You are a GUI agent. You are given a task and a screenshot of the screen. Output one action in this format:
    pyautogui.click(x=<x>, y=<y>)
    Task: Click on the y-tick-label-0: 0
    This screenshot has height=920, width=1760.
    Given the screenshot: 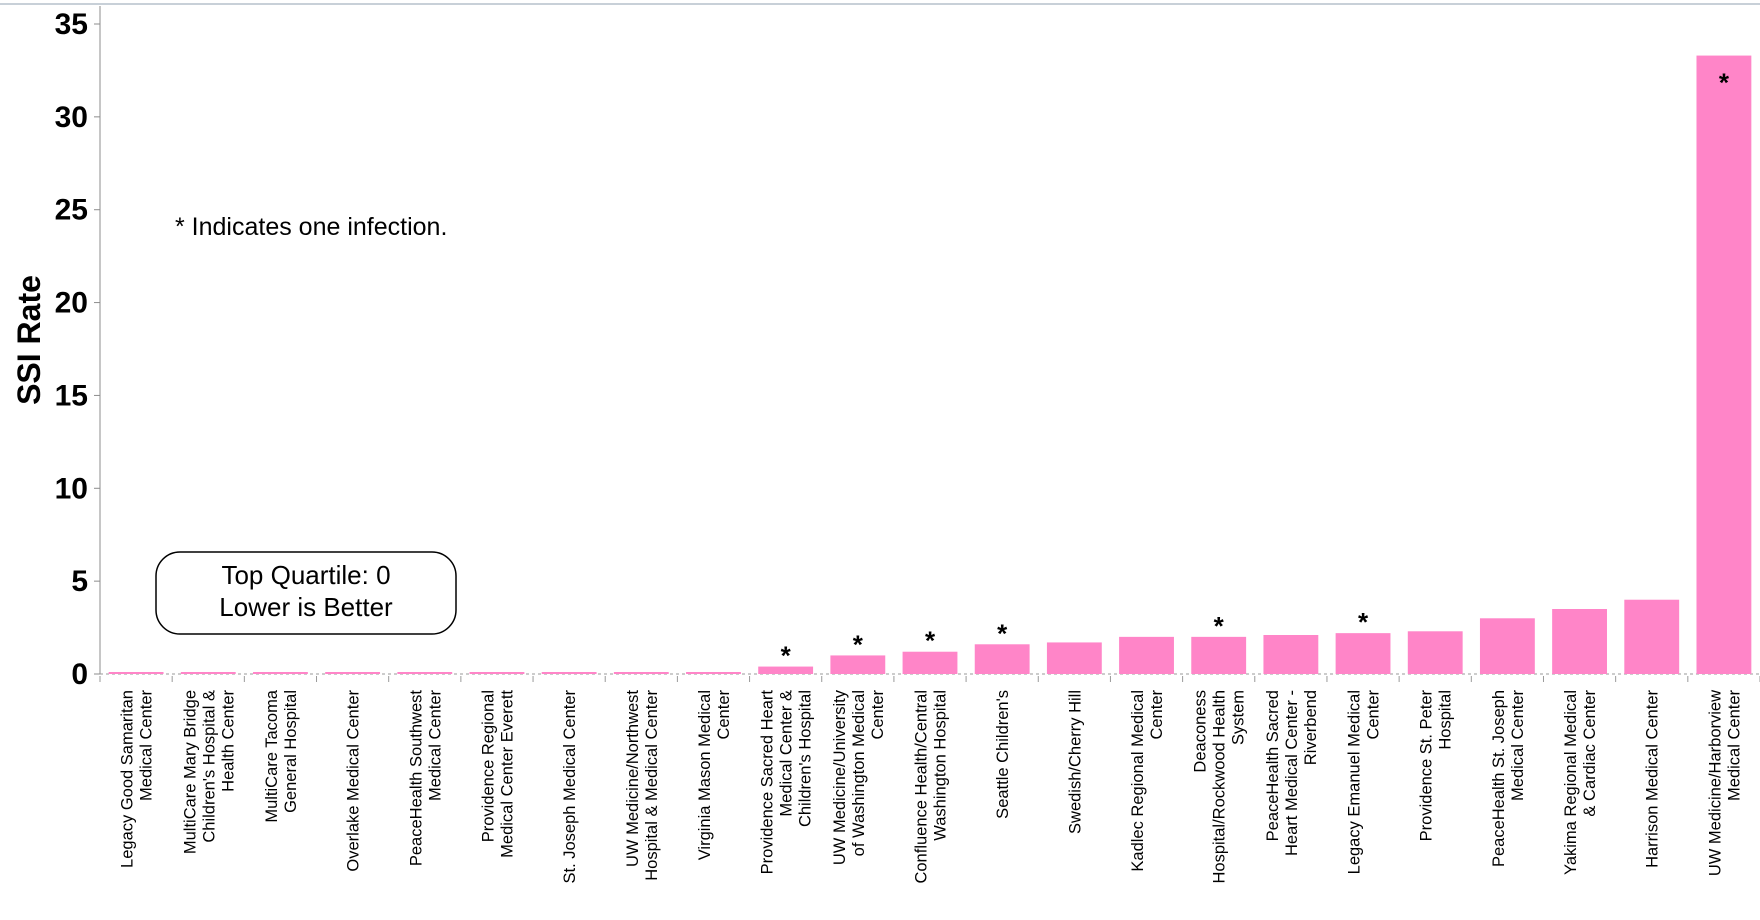 What is the action you would take?
    pyautogui.click(x=79, y=674)
    